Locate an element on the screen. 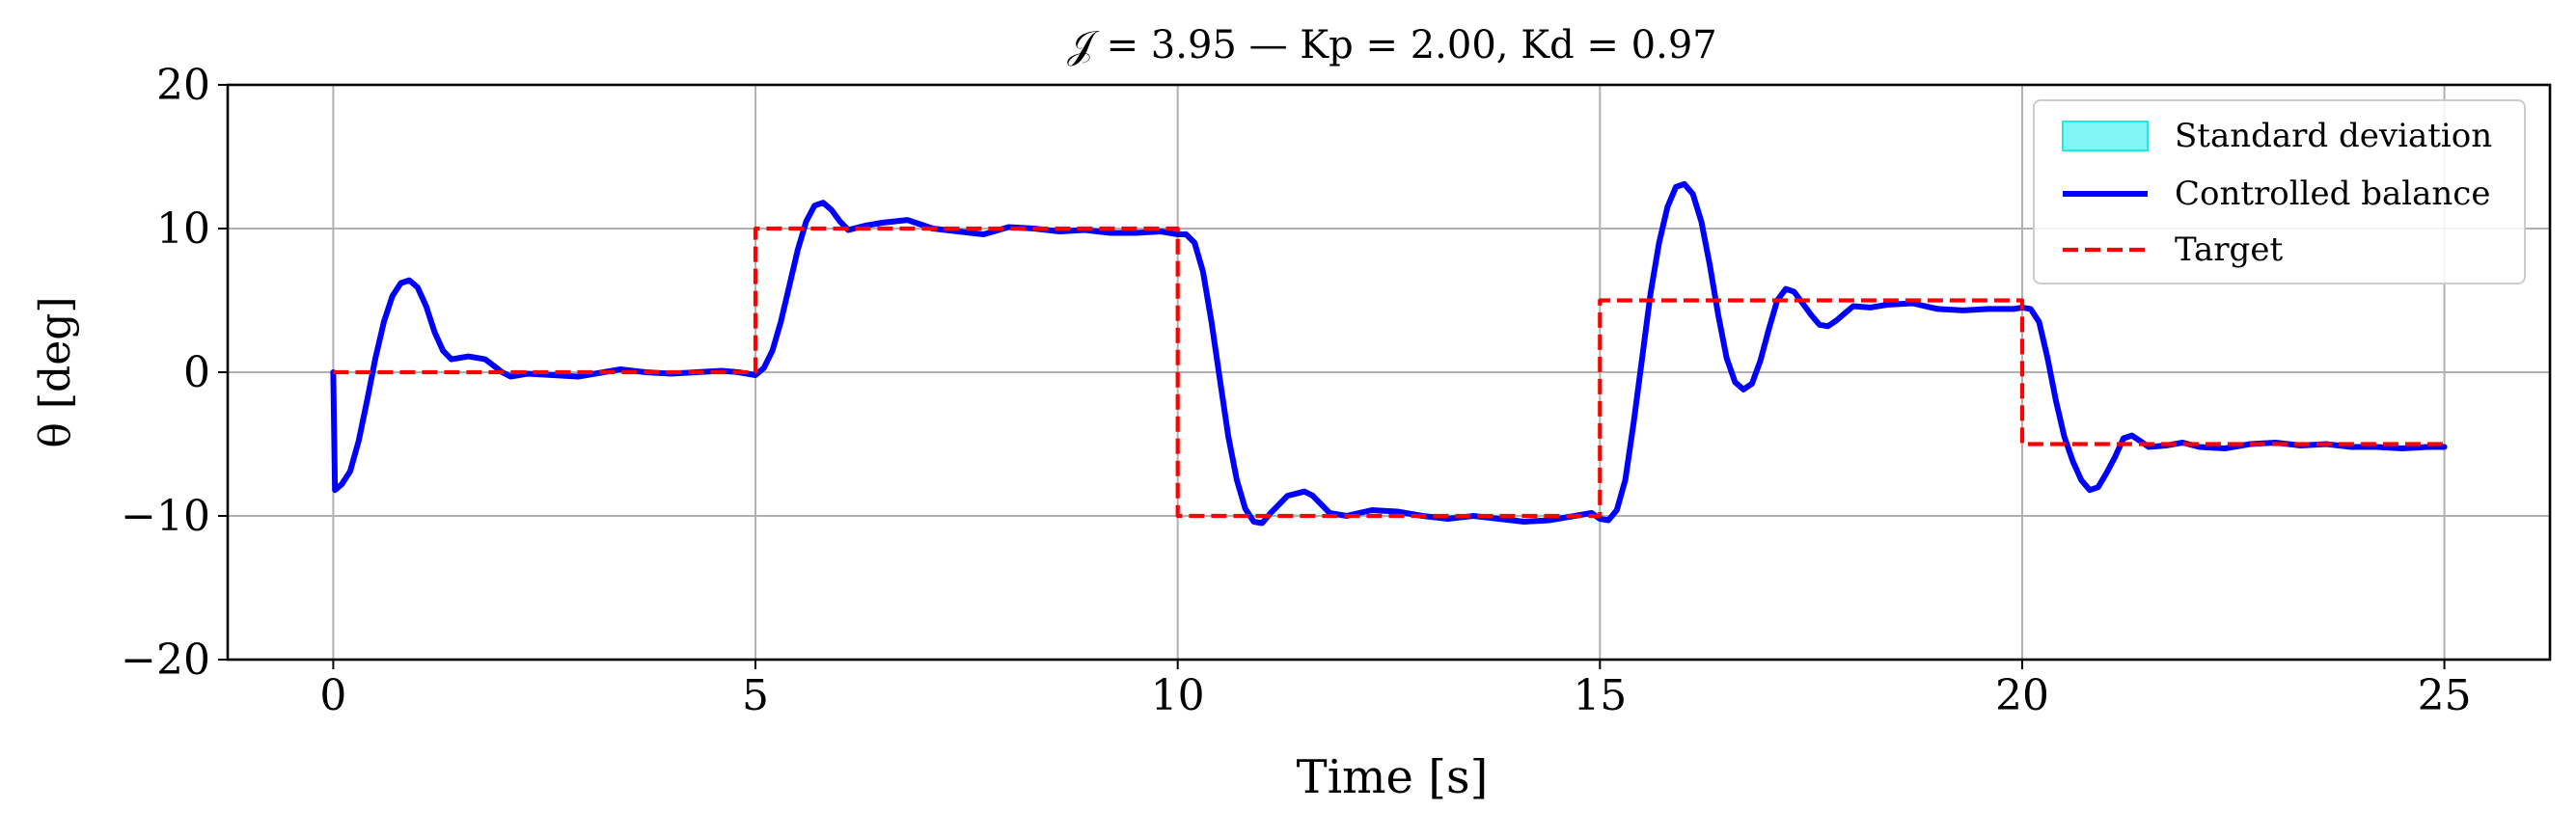 The image size is (2576, 838). y-tick-label: −10 is located at coordinates (165, 516).